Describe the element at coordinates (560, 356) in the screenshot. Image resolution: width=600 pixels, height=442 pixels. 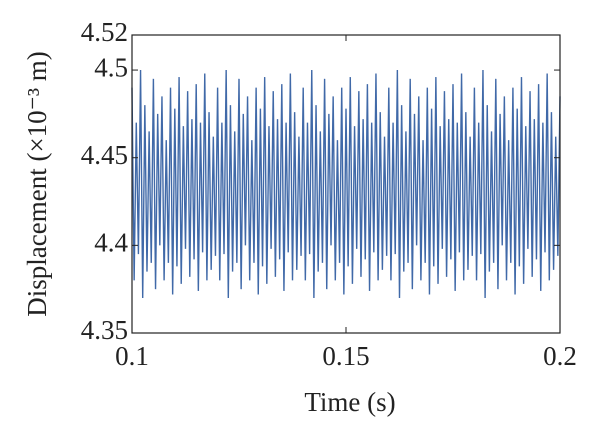
I see `x-tick-label: 0.2` at that location.